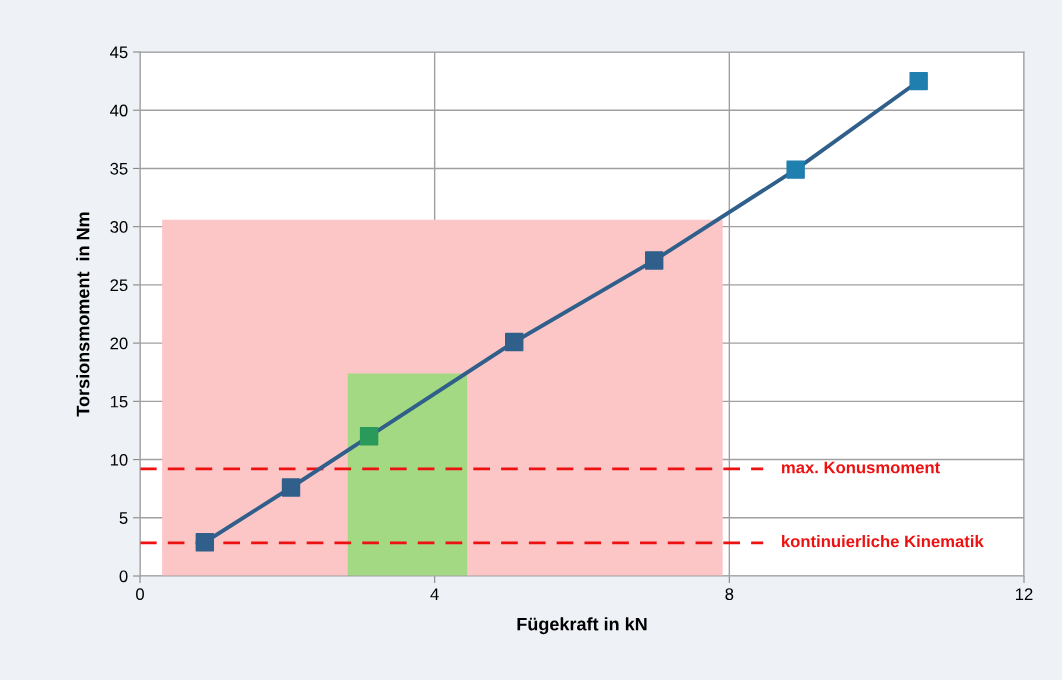 The width and height of the screenshot is (1062, 680). What do you see at coordinates (123, 576) in the screenshot?
I see `y-tick-label: 0` at bounding box center [123, 576].